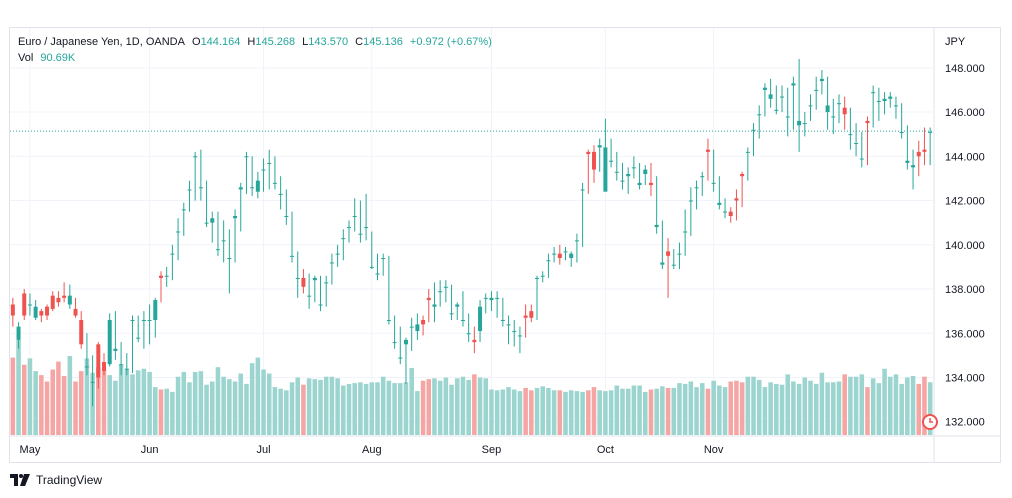 This screenshot has height=498, width=1012. Describe the element at coordinates (69, 480) in the screenshot. I see `brand-name: TradingView` at that location.